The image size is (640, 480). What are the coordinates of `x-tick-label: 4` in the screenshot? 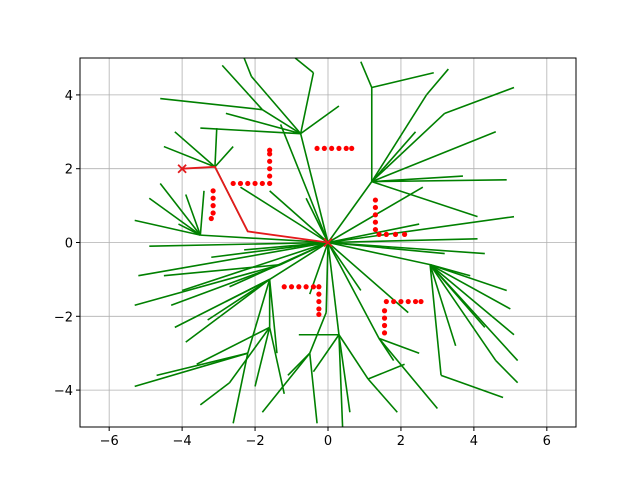 It's located at (474, 441).